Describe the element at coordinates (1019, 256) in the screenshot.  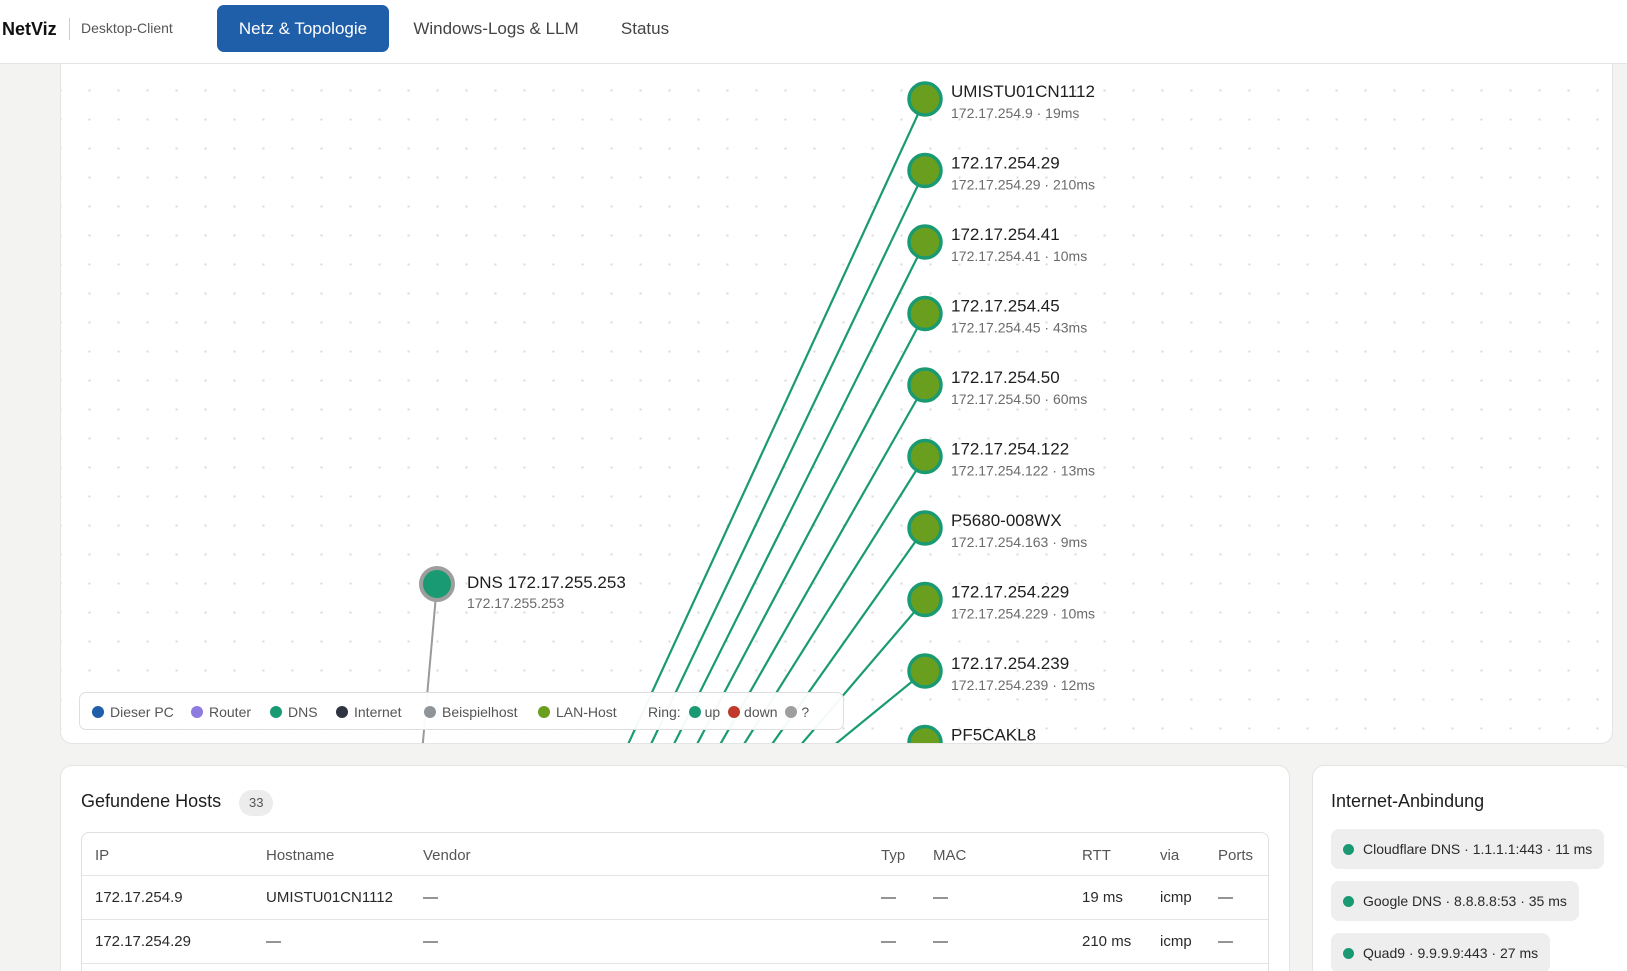
I see `node-host-sub: 172.17.254.41 · 10ms` at that location.